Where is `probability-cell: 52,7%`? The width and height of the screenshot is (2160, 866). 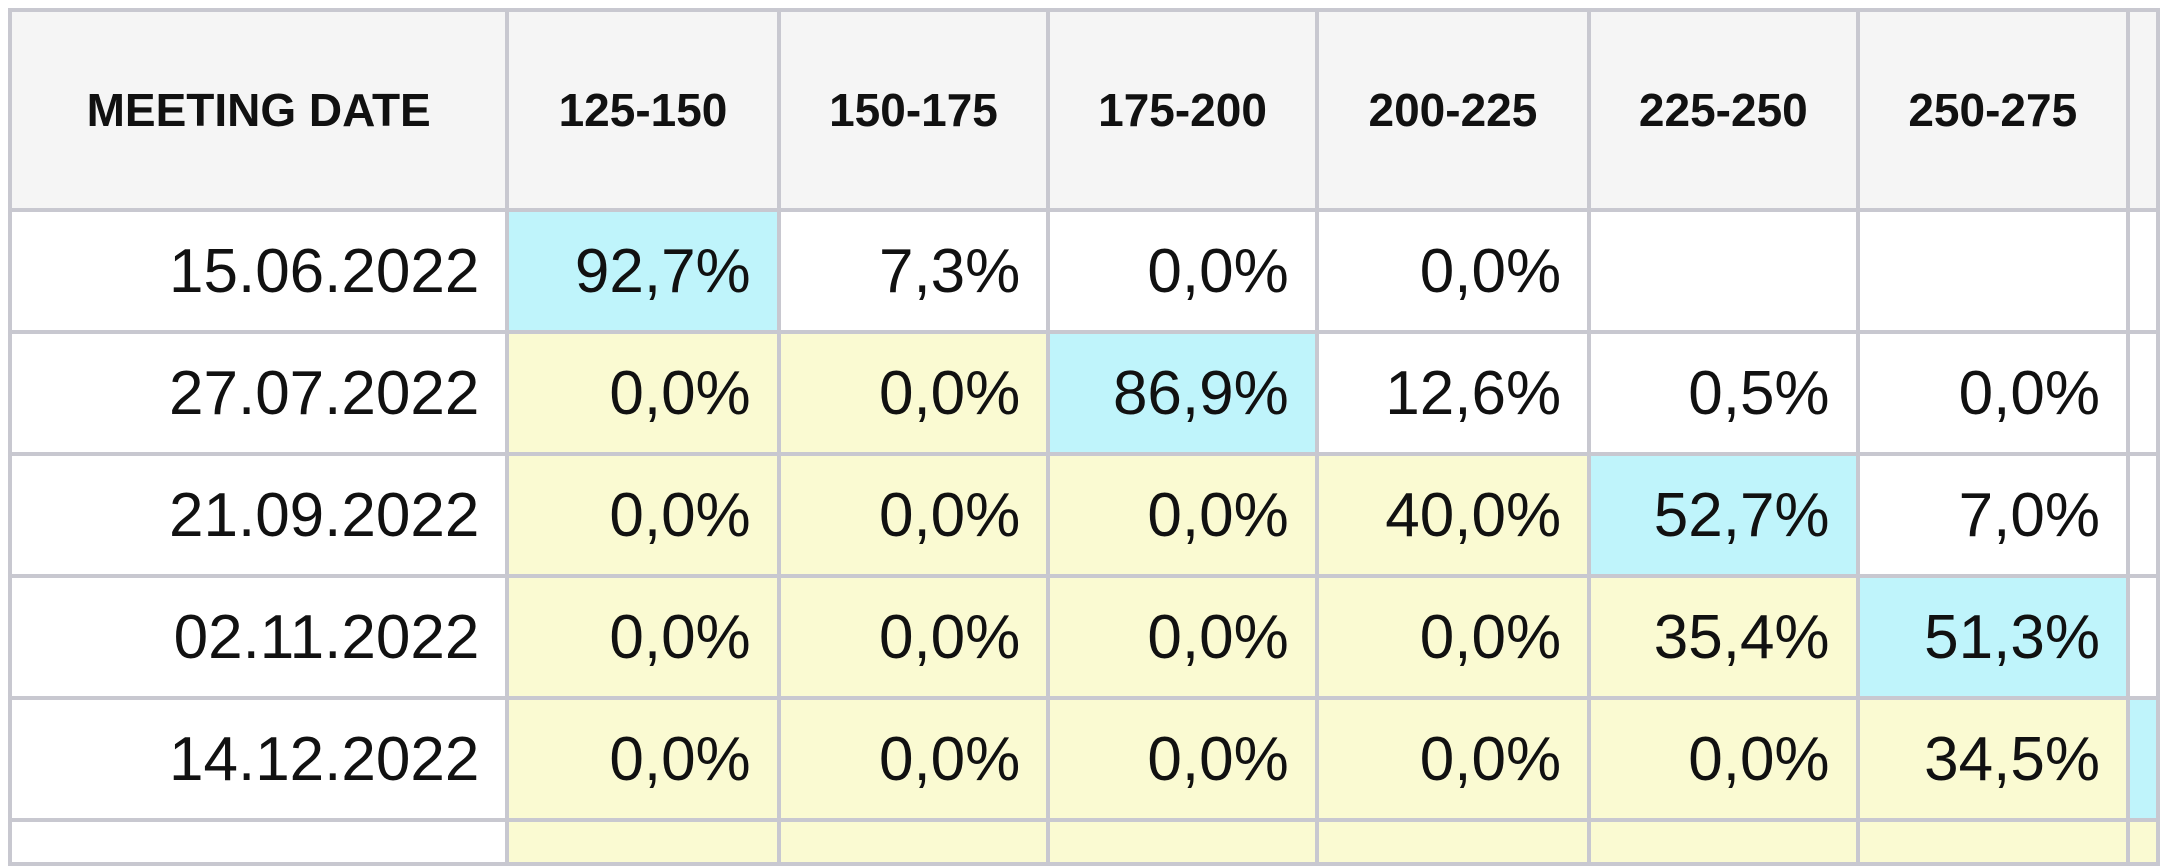
probability-cell: 52,7% is located at coordinates (1723, 515).